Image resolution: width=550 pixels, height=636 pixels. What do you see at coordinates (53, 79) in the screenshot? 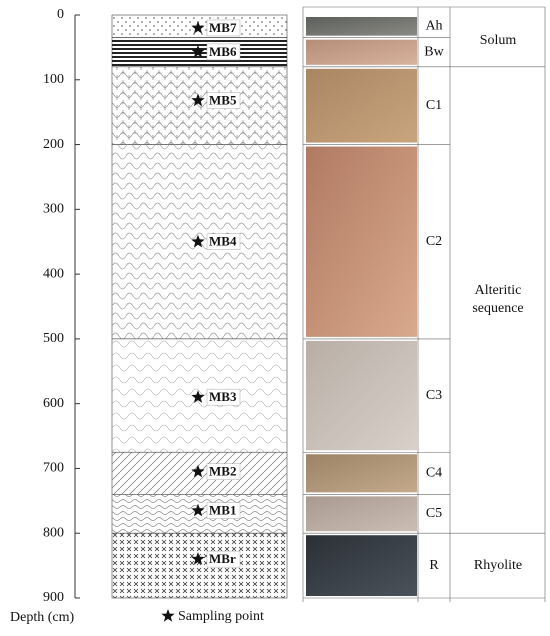
I see `tick-label: 100` at bounding box center [53, 79].